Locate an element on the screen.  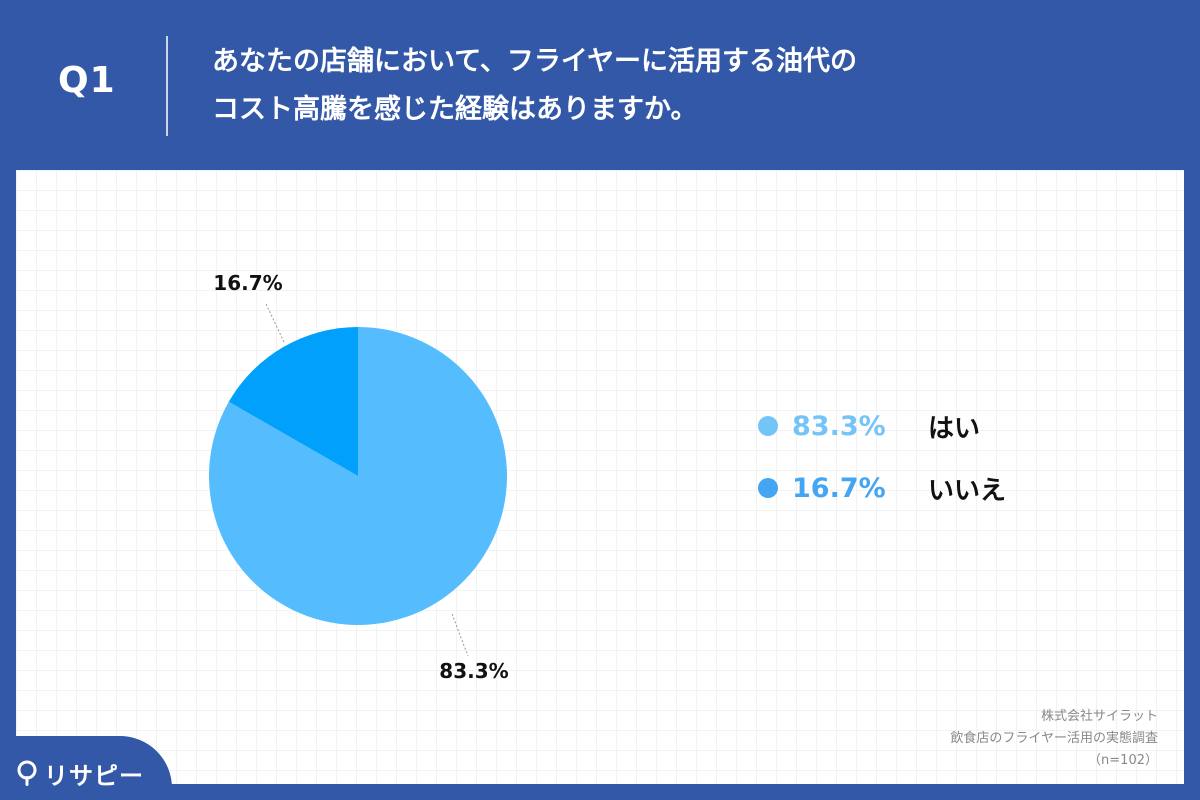
map-pin-icon is located at coordinates (27, 773).